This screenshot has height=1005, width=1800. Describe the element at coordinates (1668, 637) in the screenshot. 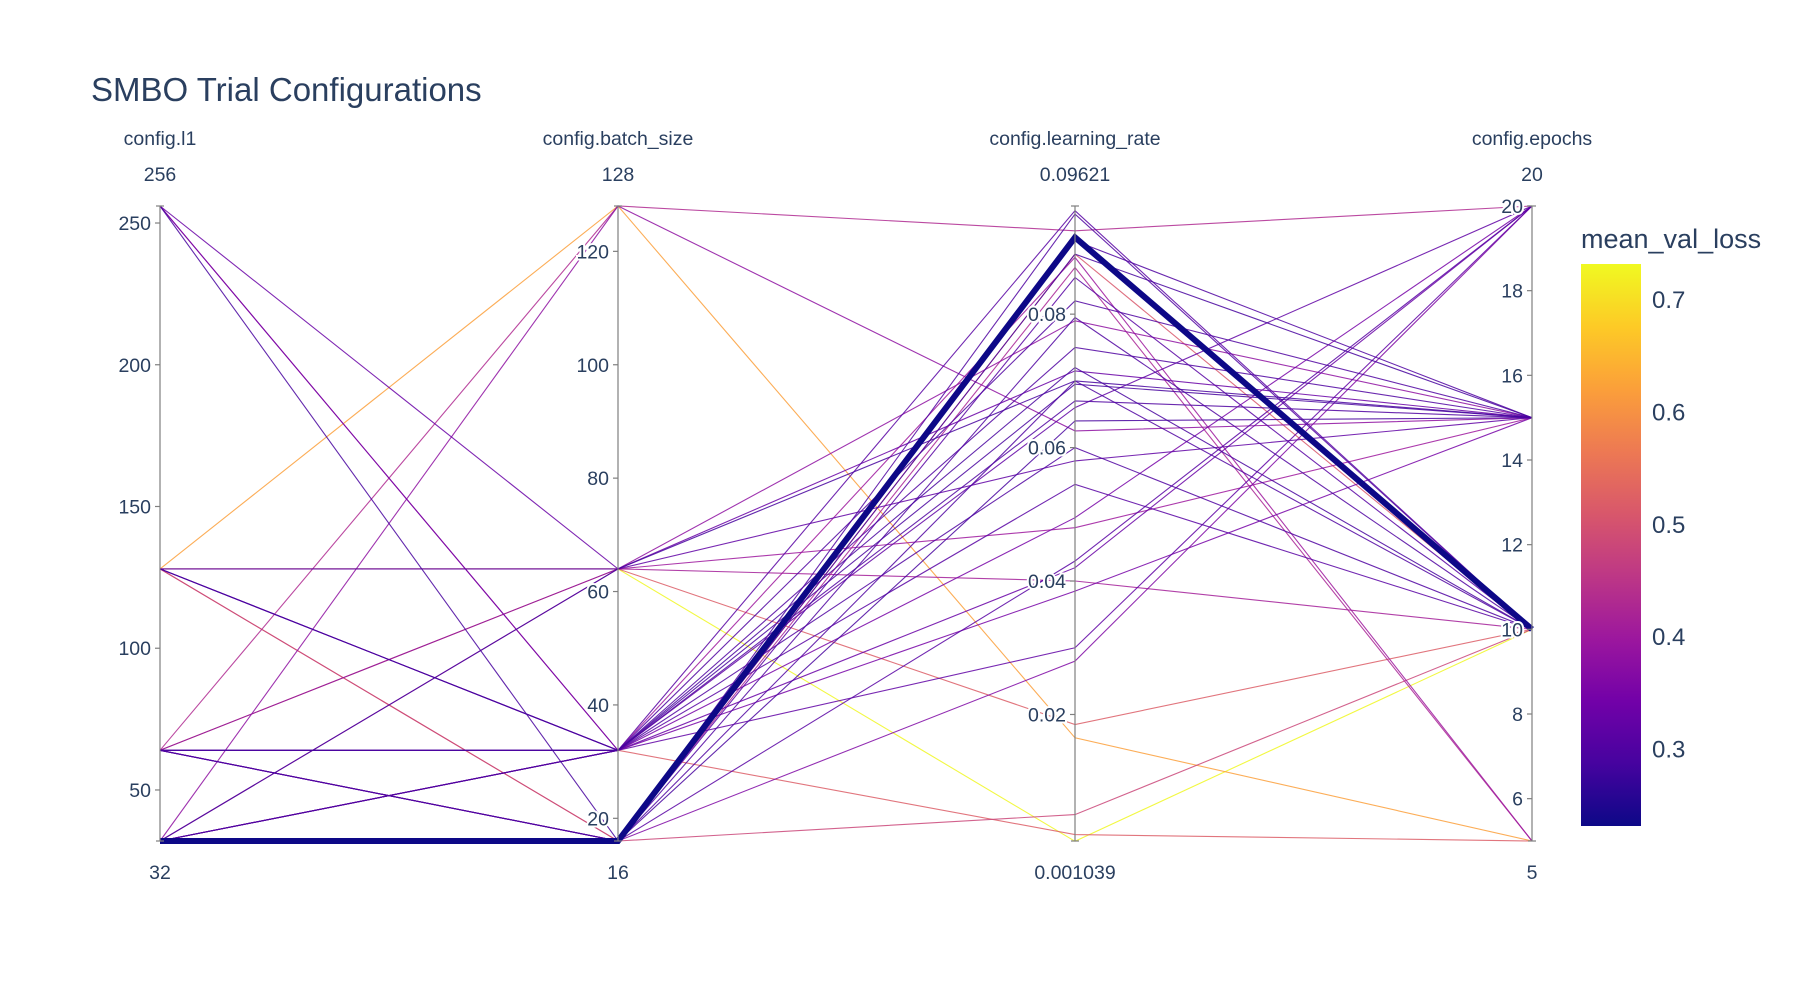

I see `colorbar-tick-label: 0.4` at that location.